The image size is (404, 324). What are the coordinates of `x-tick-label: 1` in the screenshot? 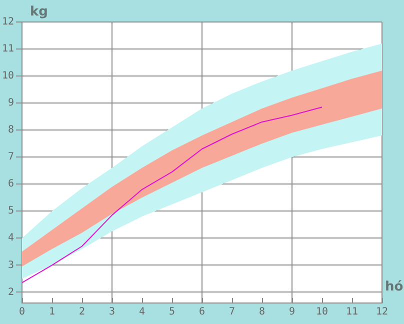 It's located at (52, 312).